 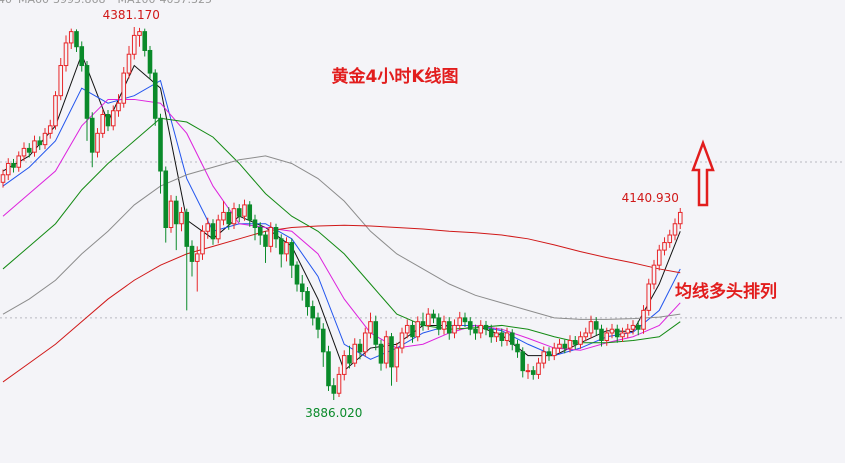 What do you see at coordinates (650, 198) in the screenshot?
I see `price-label: 4140.930` at bounding box center [650, 198].